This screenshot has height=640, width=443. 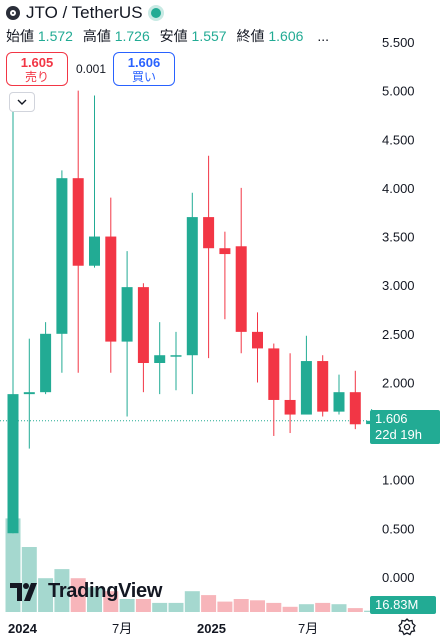 I want to click on y-axis-tick-label: 3.000, so click(x=398, y=285).